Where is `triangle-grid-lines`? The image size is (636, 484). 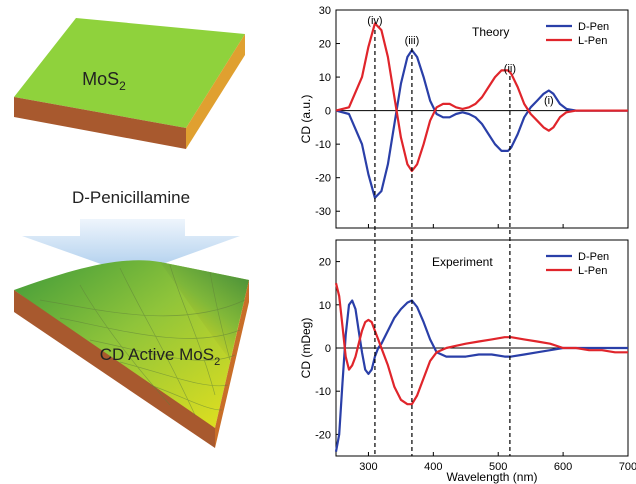
triangle-grid-lines is located at coordinates (142, 340).